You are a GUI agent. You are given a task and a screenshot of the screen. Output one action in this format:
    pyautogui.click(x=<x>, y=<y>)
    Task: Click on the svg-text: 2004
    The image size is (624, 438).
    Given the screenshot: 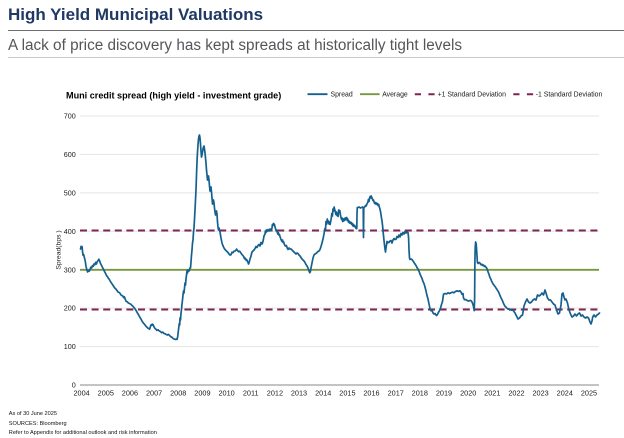 What is the action you would take?
    pyautogui.click(x=81, y=392)
    